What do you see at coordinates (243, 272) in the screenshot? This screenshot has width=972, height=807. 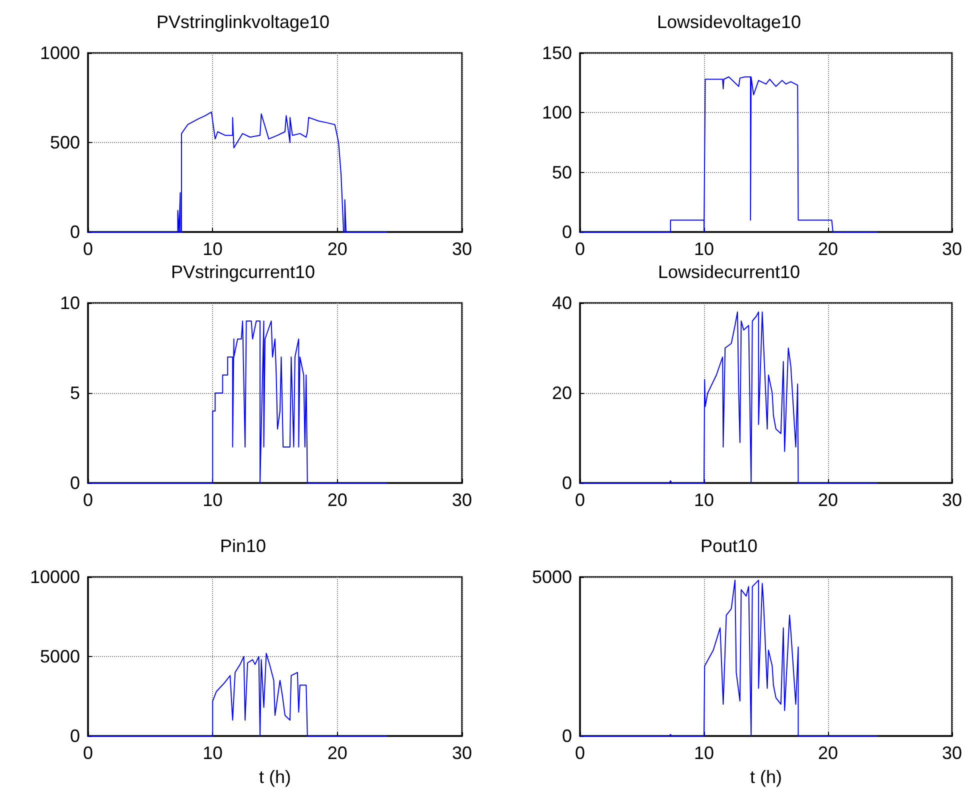 I see `chart-title: PVstringcurrent10` at bounding box center [243, 272].